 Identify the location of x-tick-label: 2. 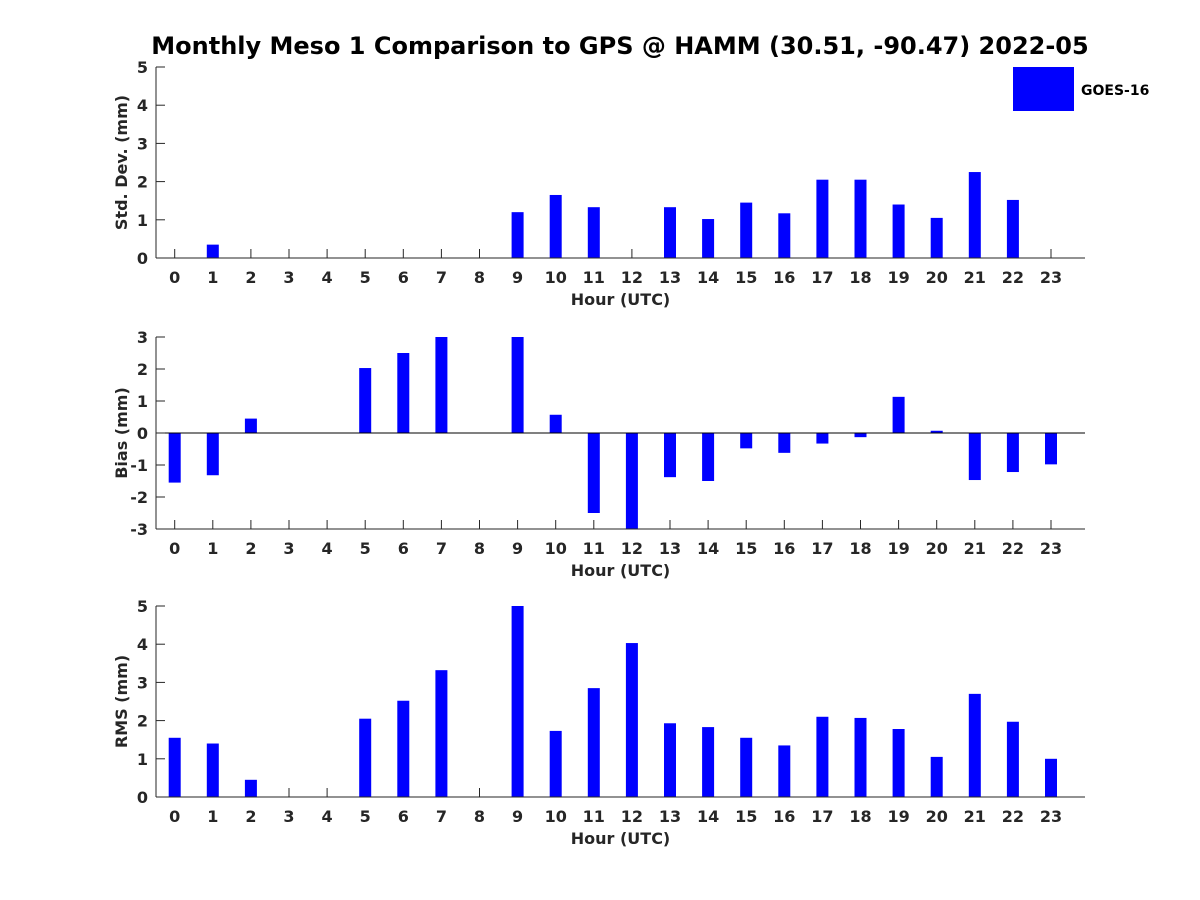
(250, 277).